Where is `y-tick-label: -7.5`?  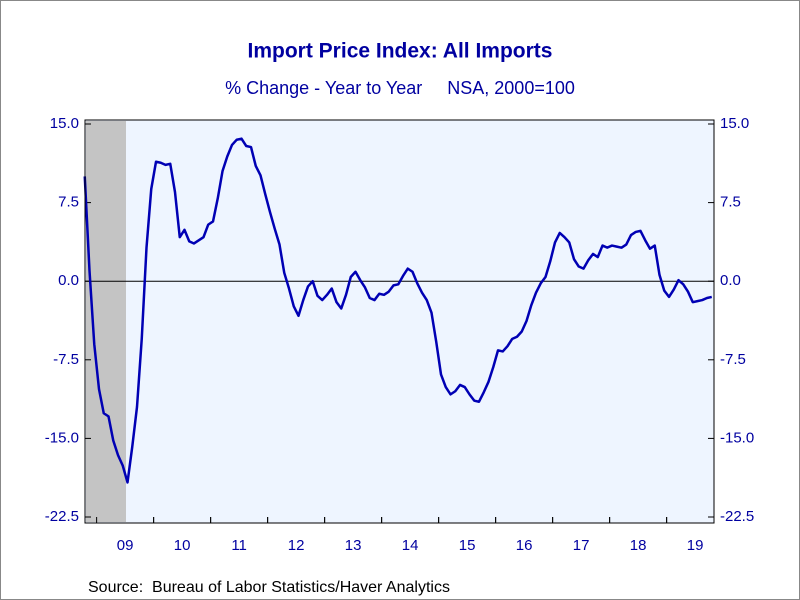
y-tick-label: -7.5 is located at coordinates (66, 359).